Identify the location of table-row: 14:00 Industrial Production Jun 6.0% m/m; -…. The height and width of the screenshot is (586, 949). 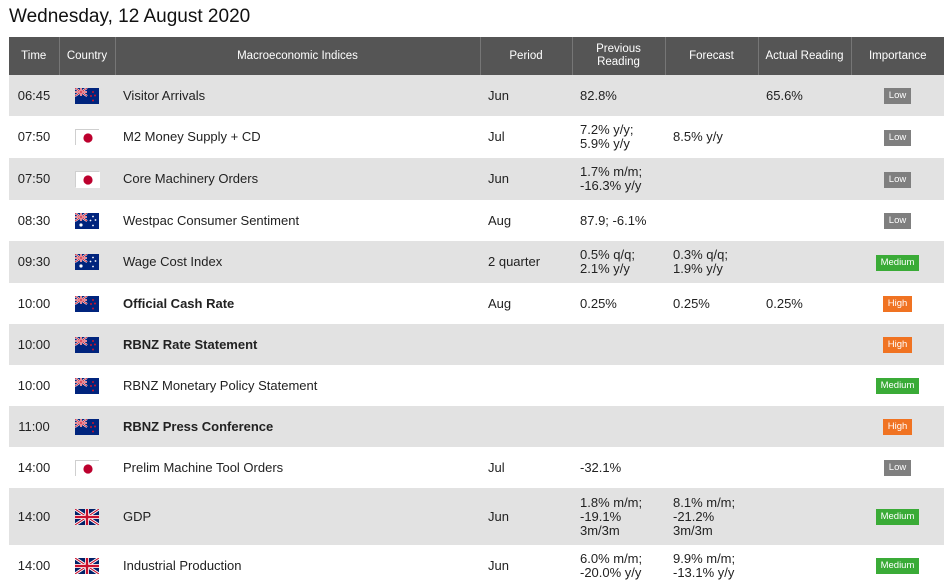
(476, 565).